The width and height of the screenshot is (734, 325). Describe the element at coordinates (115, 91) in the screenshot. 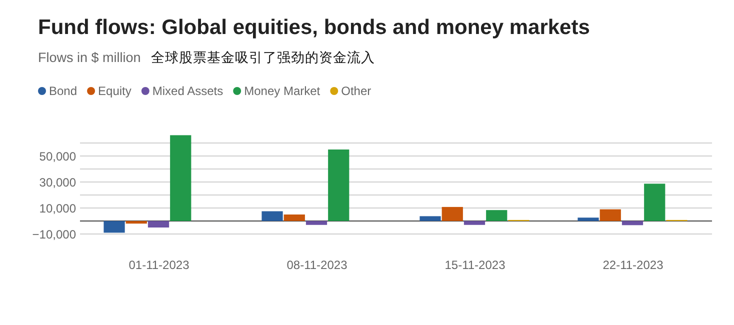

I see `legend-label: Equity` at that location.